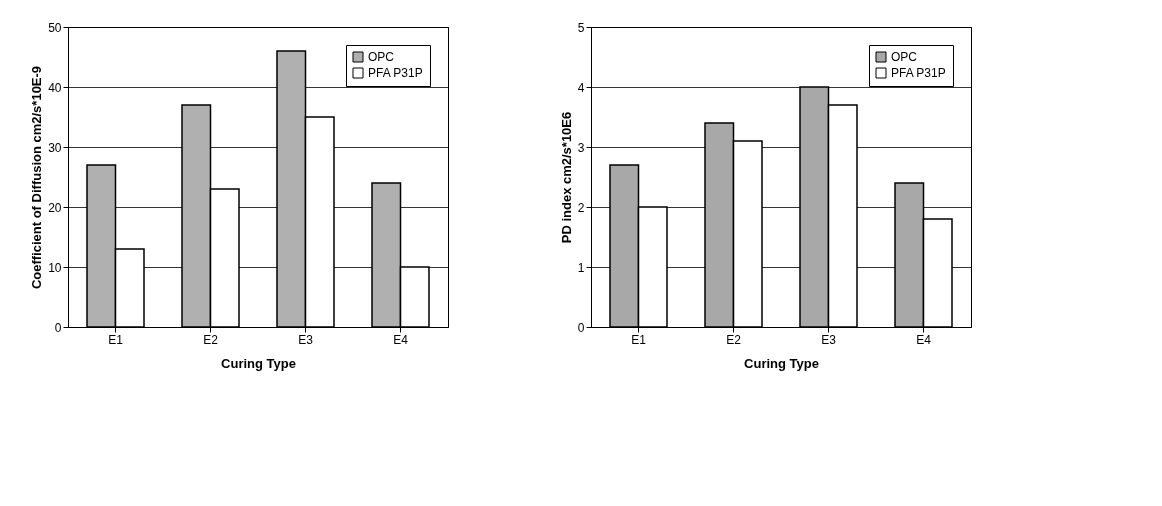  I want to click on y-tick-label: 4, so click(581, 87).